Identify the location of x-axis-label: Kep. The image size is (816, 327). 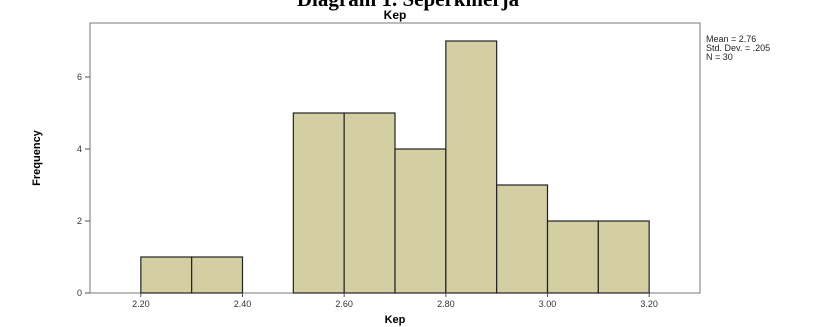
(395, 320).